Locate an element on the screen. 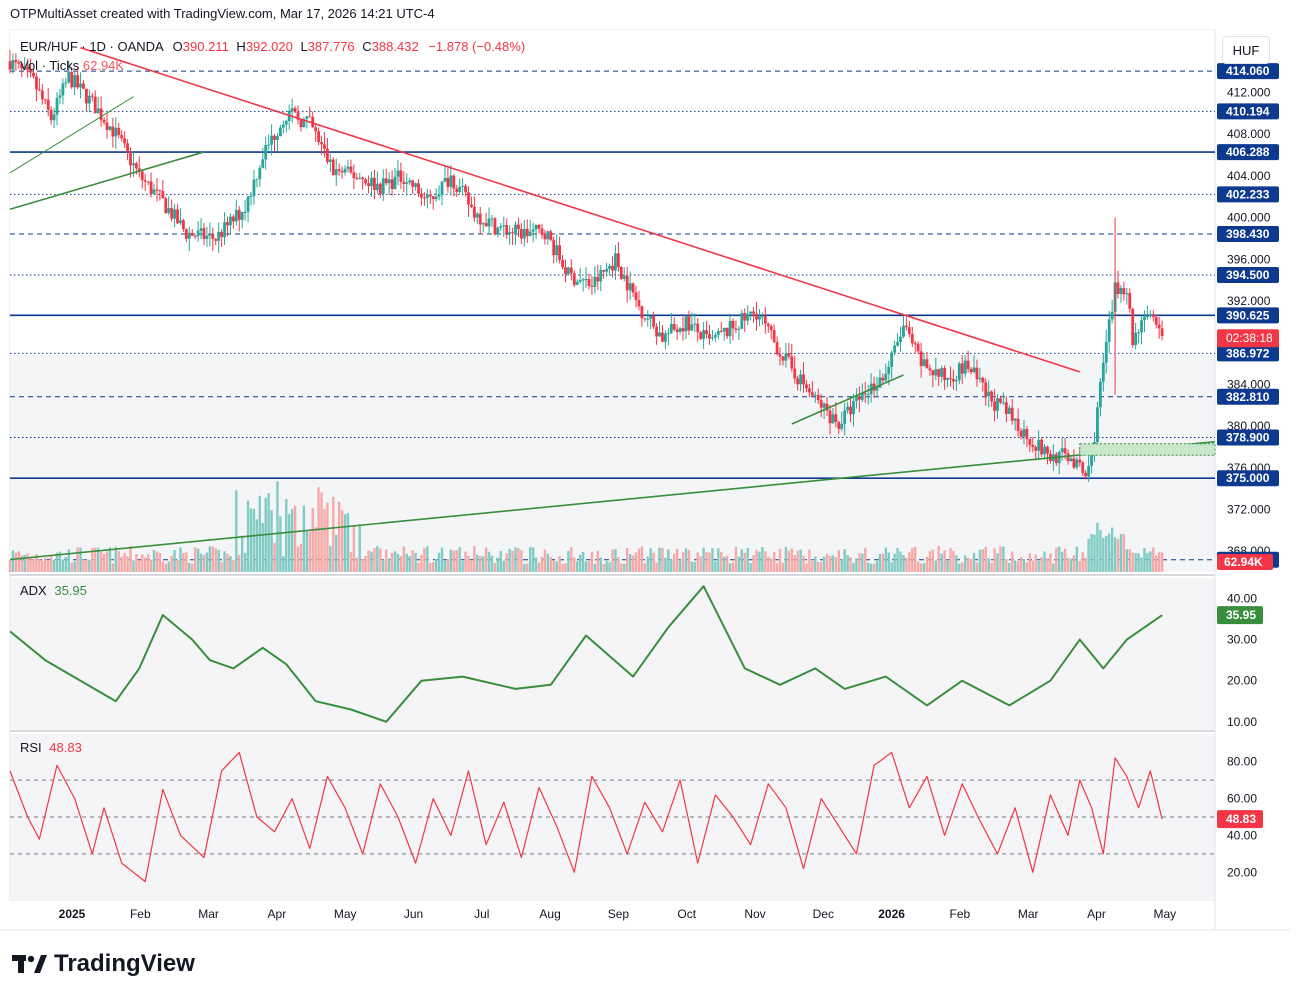 The height and width of the screenshot is (997, 1301). price-tick-label: 396.000 is located at coordinates (1249, 259).